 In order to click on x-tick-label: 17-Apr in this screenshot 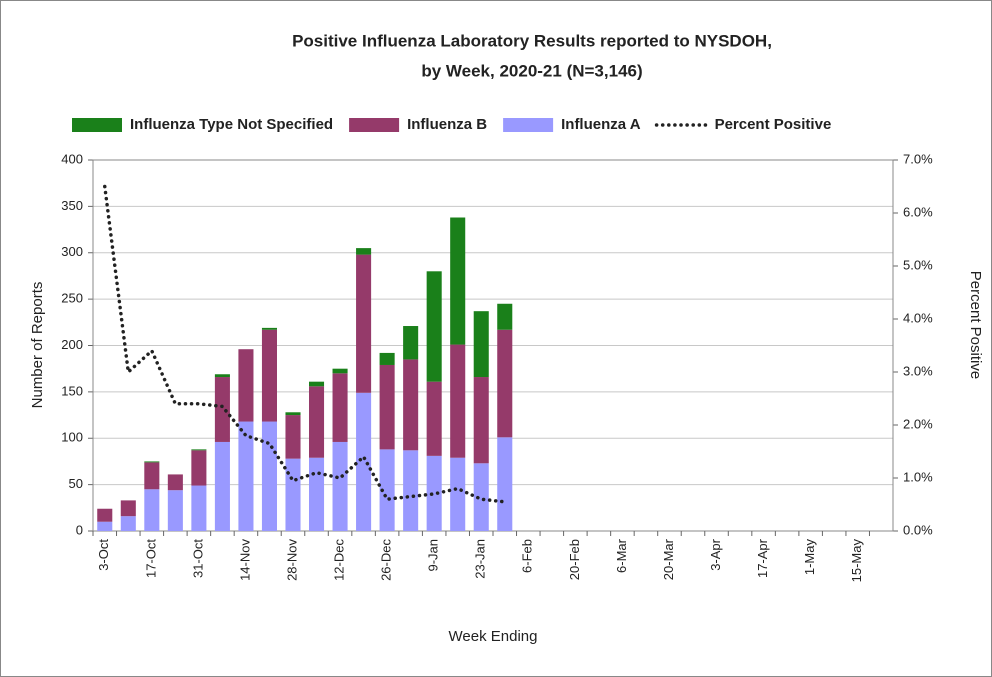, I will do `click(762, 558)`.